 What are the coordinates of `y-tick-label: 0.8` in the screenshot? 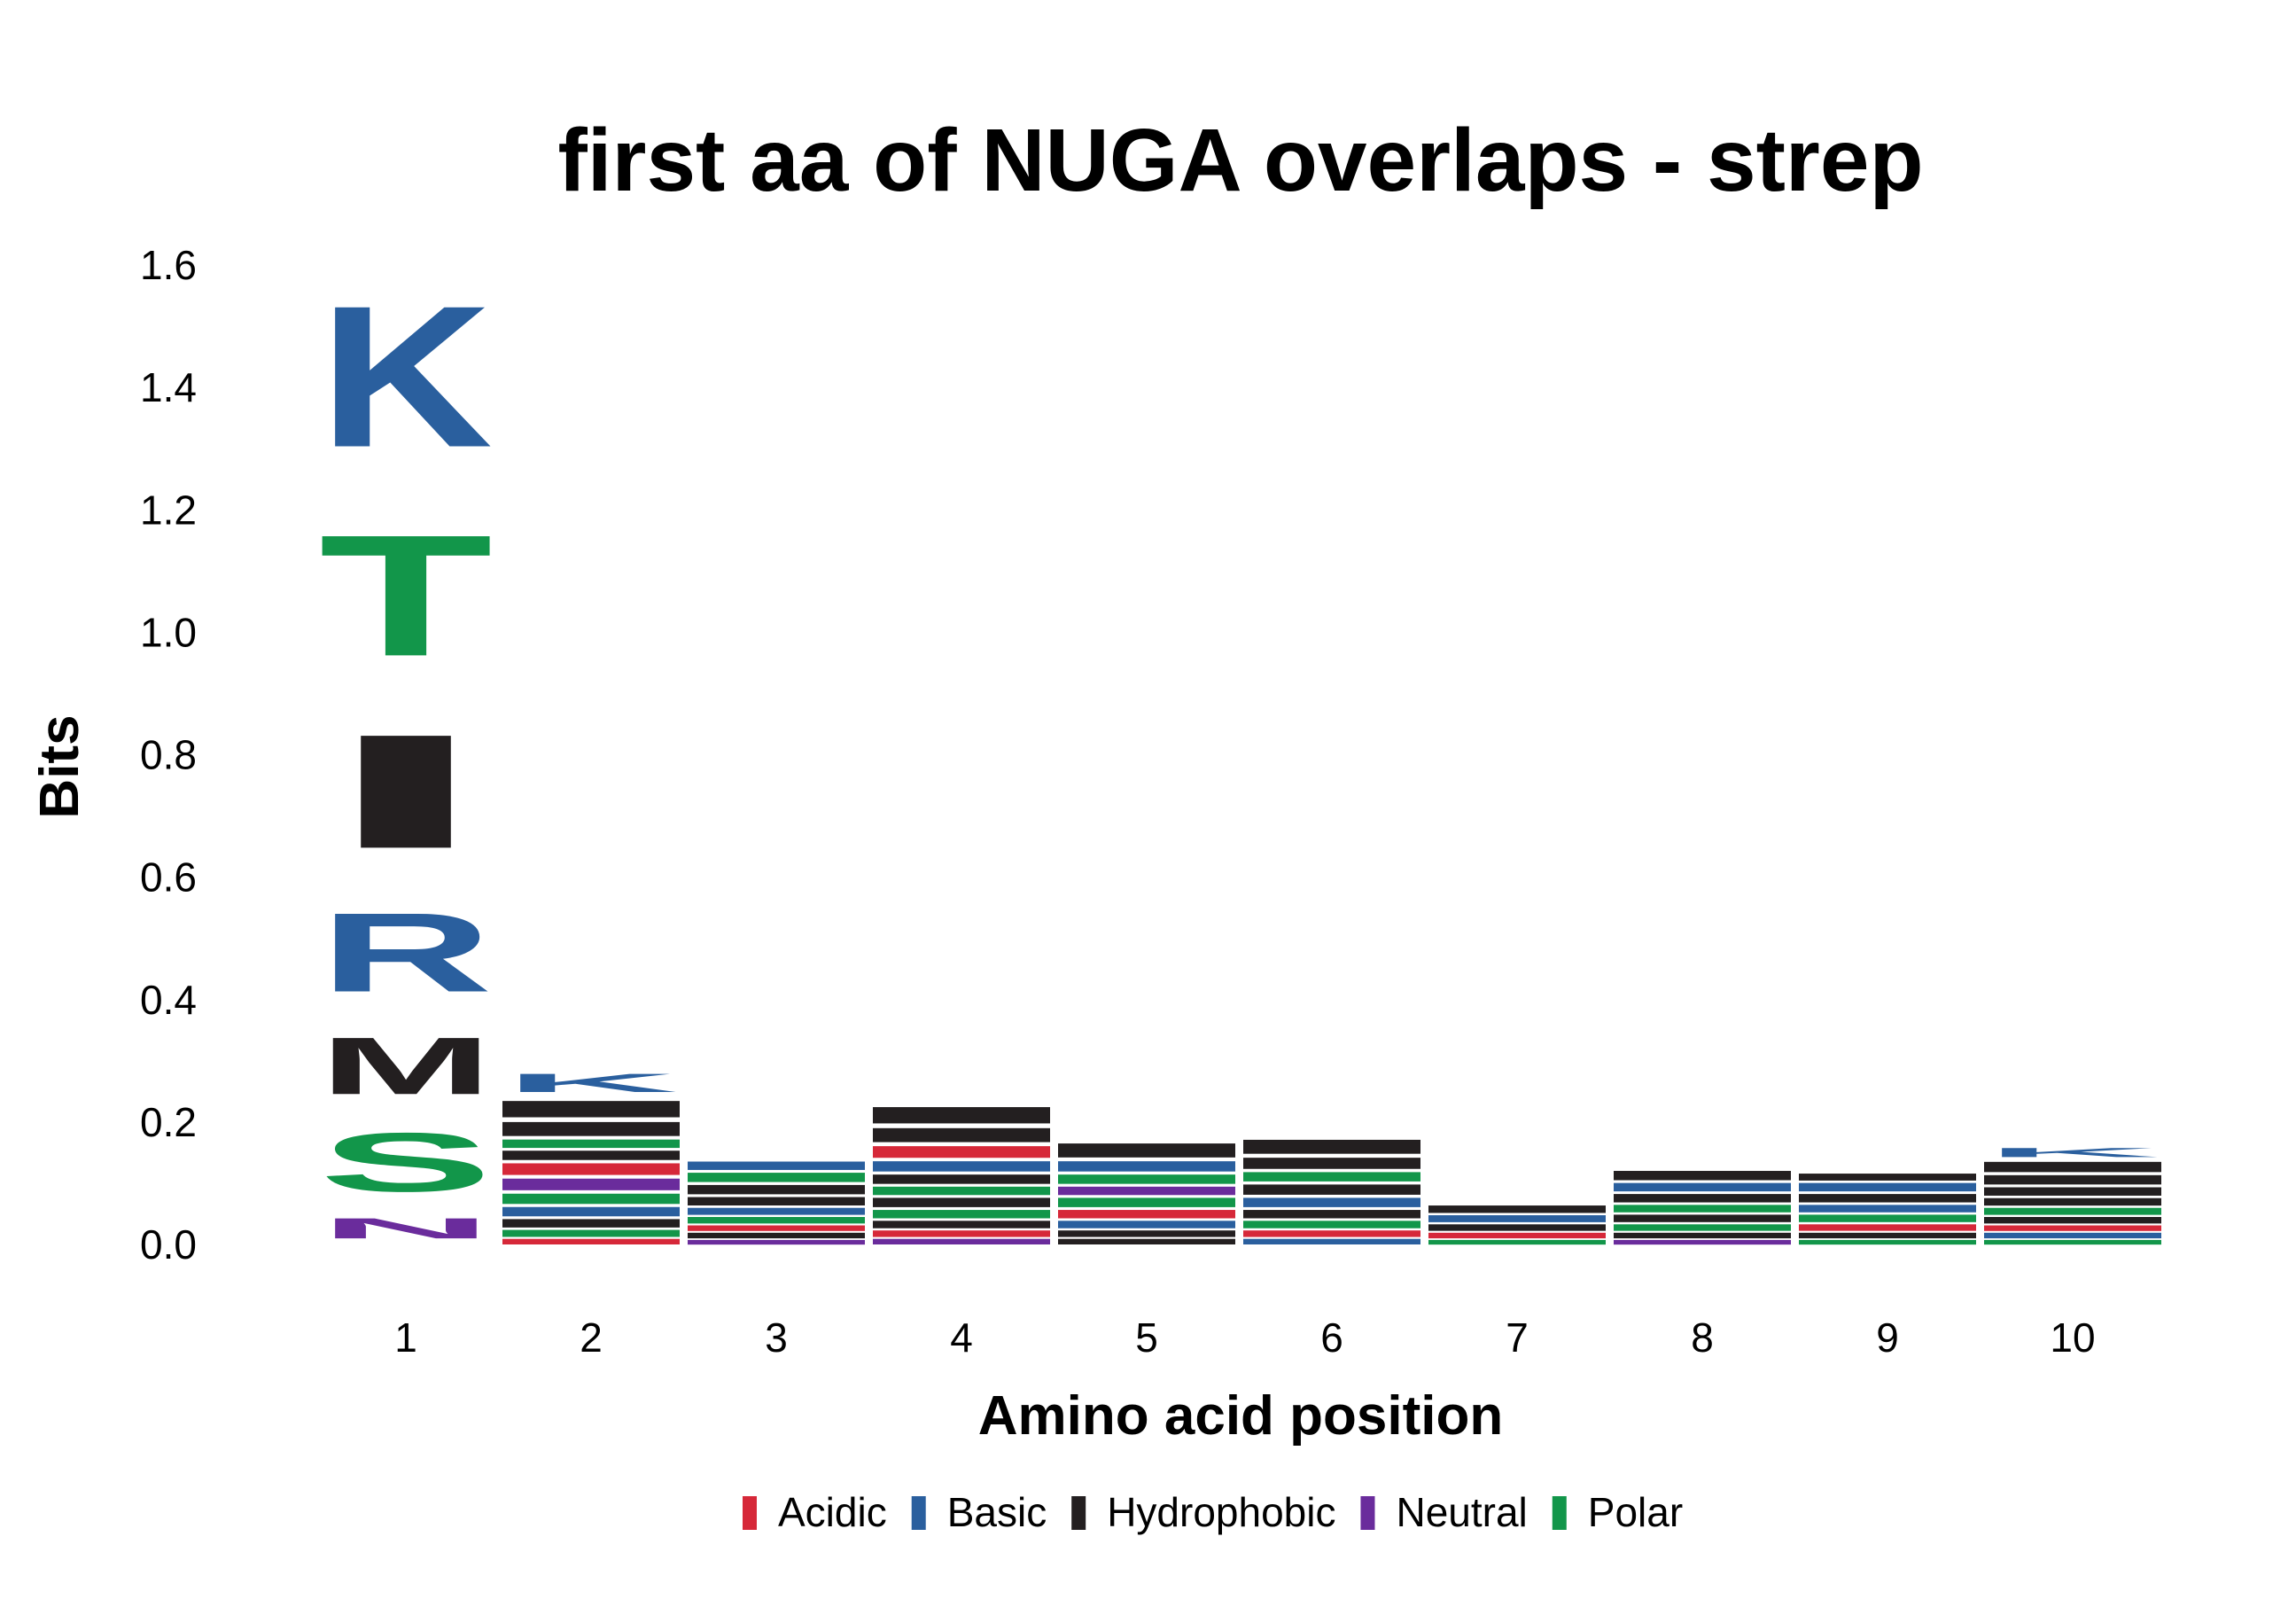 It's located at (168, 755).